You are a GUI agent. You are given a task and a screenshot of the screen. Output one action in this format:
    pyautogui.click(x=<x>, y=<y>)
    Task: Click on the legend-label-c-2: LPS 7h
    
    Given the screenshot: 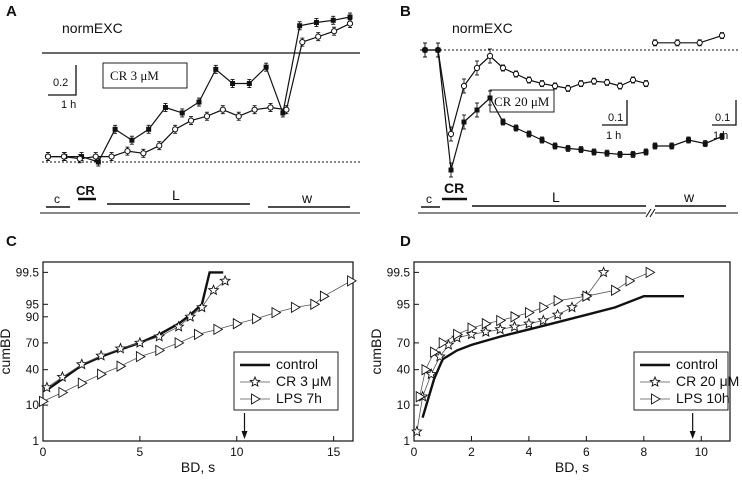 What is the action you would take?
    pyautogui.click(x=299, y=398)
    